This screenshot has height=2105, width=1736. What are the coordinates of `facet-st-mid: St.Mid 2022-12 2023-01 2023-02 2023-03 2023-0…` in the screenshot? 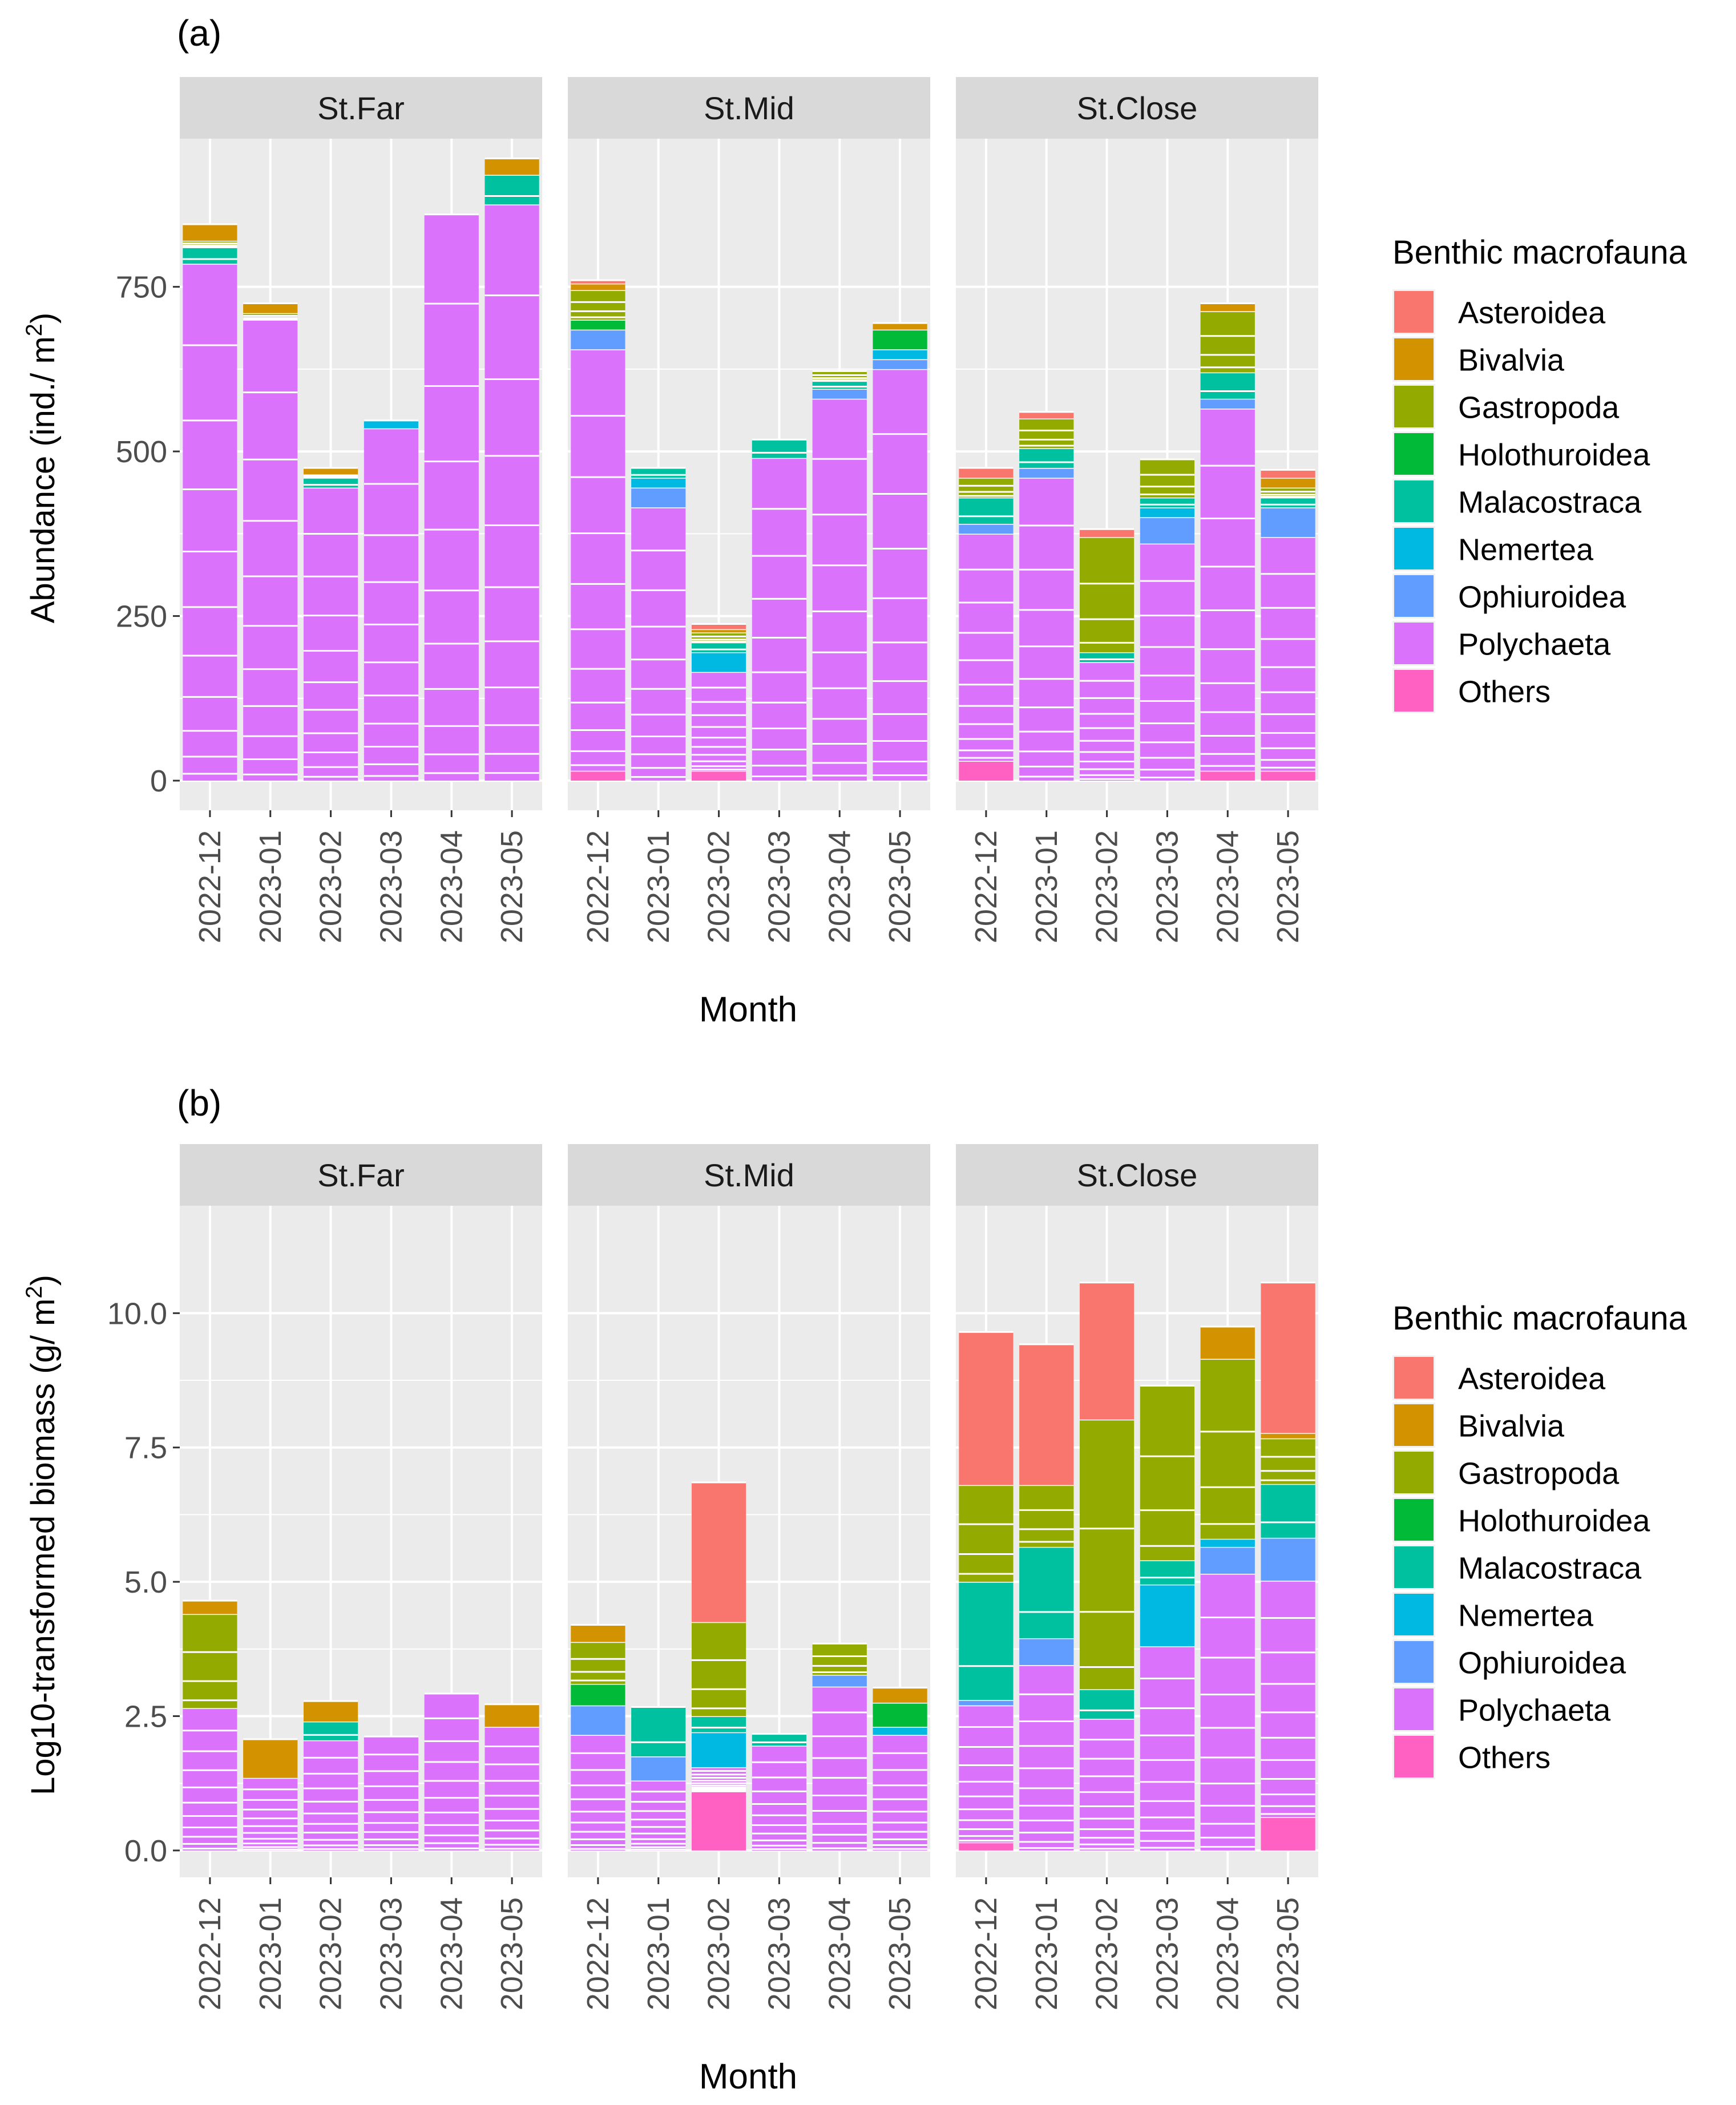 It's located at (749, 1577).